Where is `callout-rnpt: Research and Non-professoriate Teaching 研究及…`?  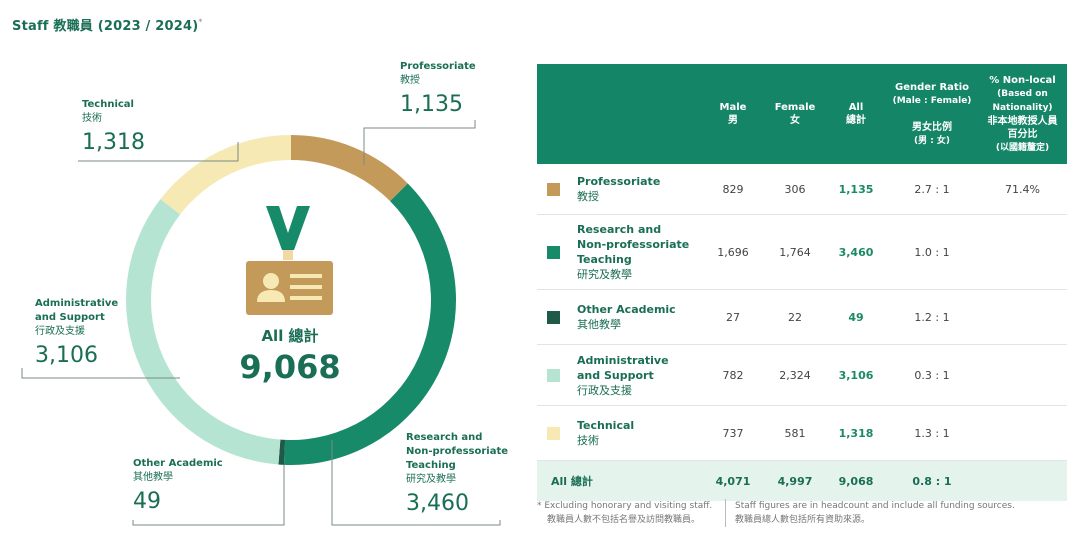
callout-rnpt: Research and Non-professoriate Teaching 研究及… is located at coordinates (457, 474).